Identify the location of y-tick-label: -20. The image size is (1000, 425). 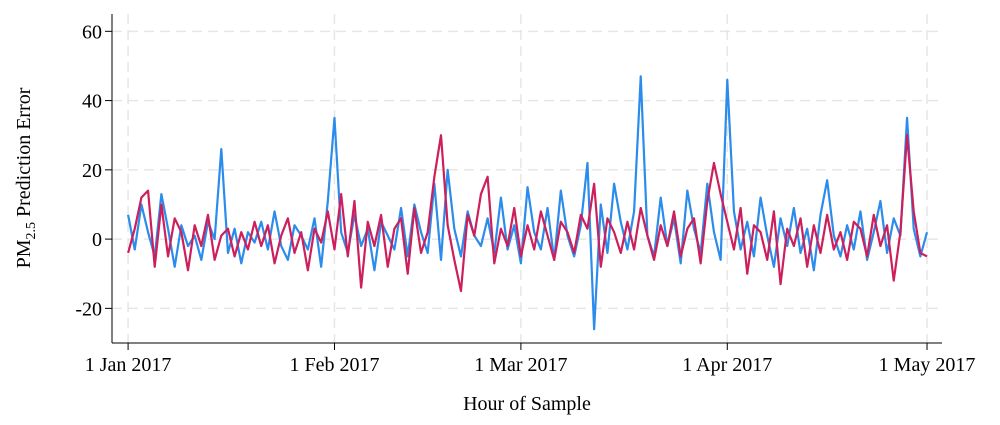
(88, 309).